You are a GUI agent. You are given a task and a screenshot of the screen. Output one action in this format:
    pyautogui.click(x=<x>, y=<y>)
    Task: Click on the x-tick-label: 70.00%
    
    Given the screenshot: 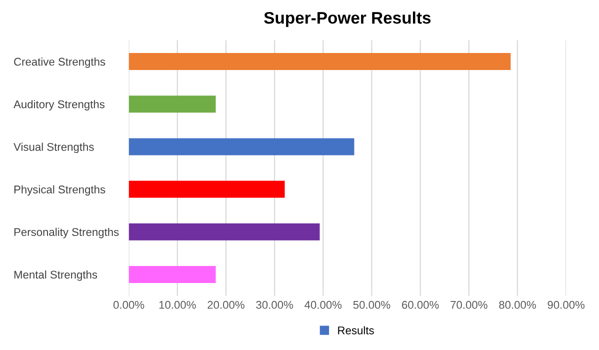 What is the action you would take?
    pyautogui.click(x=469, y=304)
    